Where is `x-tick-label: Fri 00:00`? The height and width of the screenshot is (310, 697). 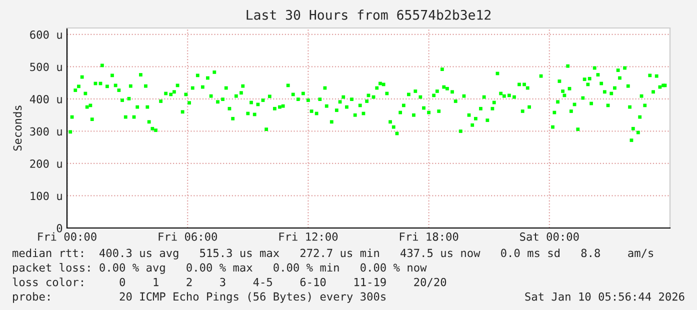 x-tick-label: Fri 00:00 is located at coordinates (67, 236).